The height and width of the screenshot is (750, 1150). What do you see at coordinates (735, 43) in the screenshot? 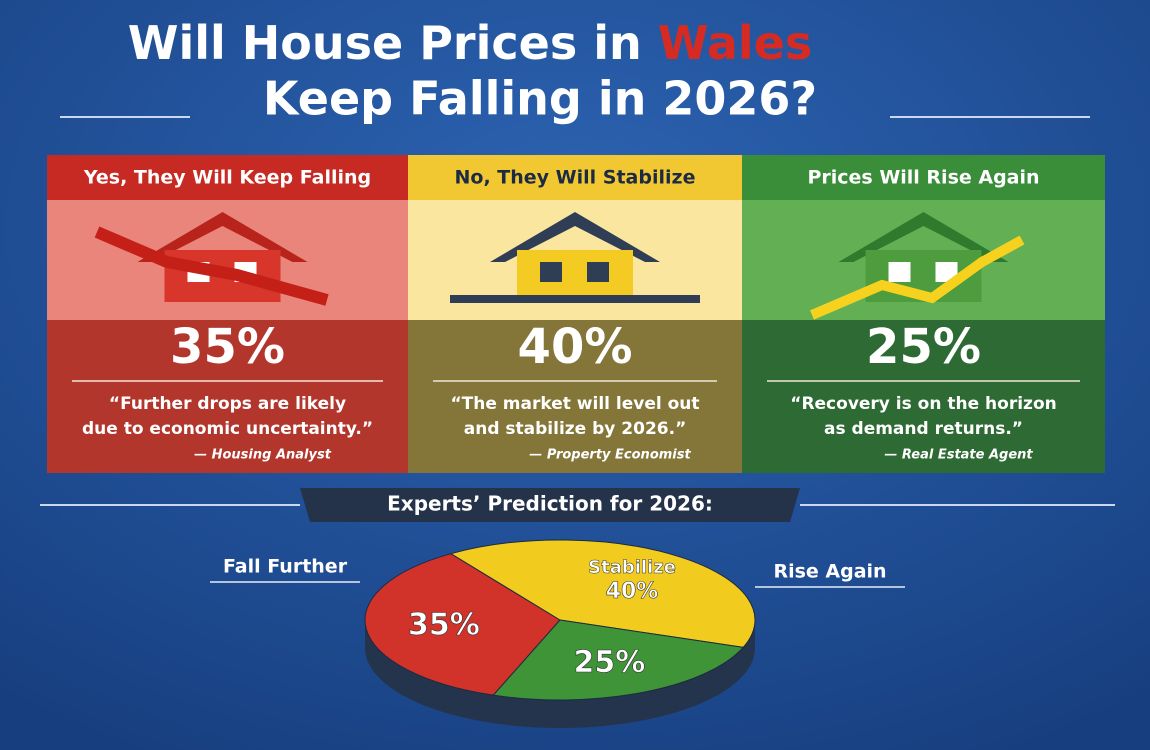
I see `title-highlight: Wales` at bounding box center [735, 43].